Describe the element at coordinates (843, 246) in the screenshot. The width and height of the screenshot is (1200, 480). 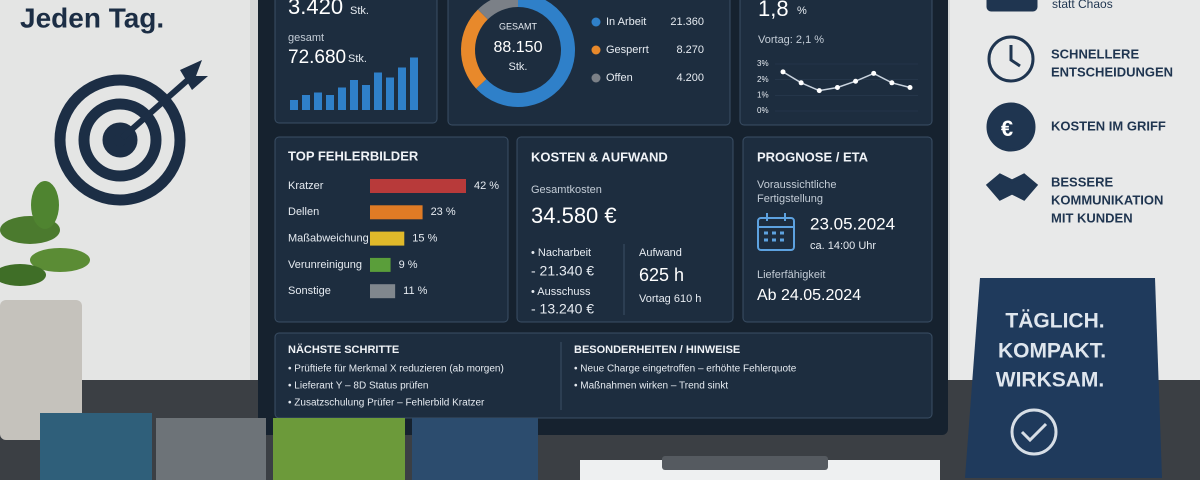
I see `forecast-time: ca. 14:00 Uhr` at that location.